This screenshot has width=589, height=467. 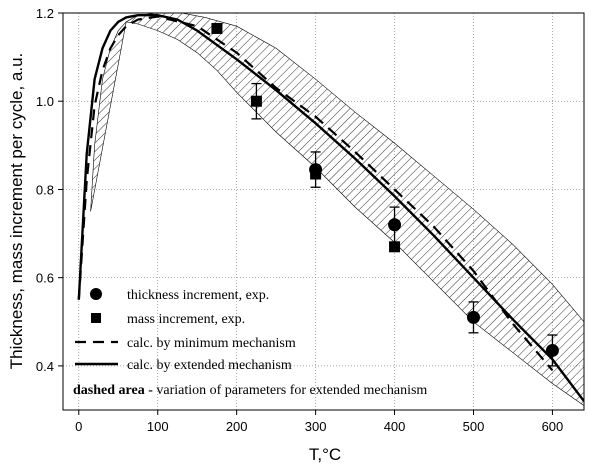 I want to click on x-tick-label: 300, so click(x=316, y=426).